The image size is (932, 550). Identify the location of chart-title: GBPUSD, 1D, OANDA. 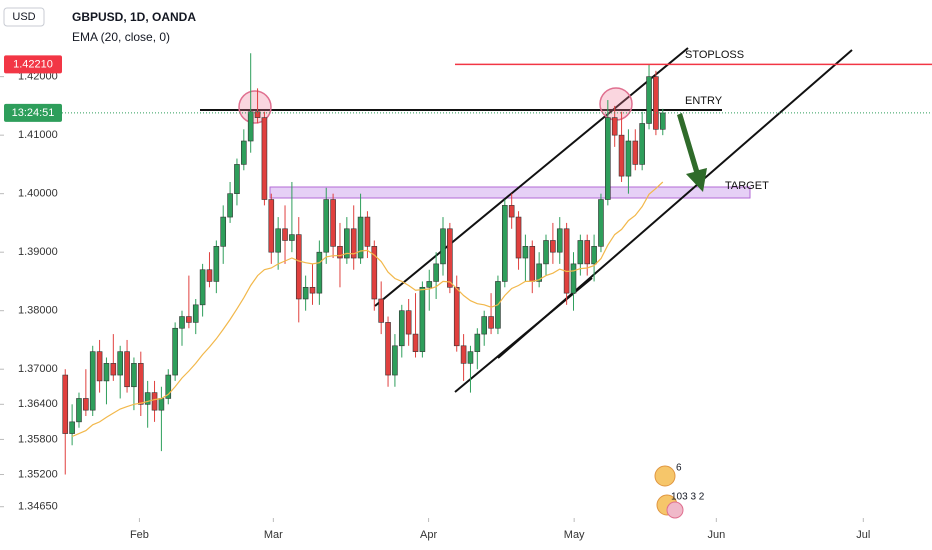
(134, 17).